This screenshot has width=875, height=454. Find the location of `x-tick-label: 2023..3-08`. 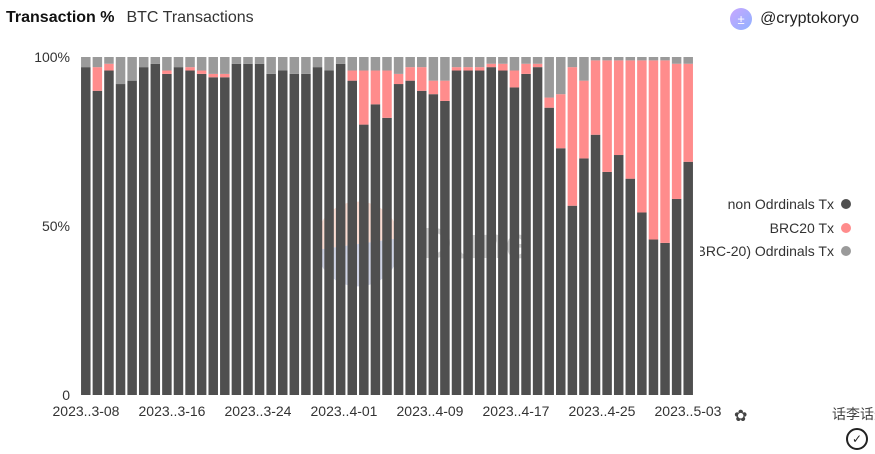

x-tick-label: 2023..3-08 is located at coordinates (86, 411).